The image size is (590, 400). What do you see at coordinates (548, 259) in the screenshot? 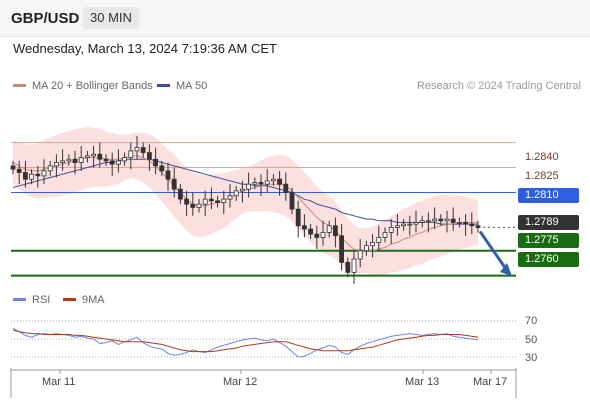
I see `level-label-1-2760: 1.2760` at bounding box center [548, 259].